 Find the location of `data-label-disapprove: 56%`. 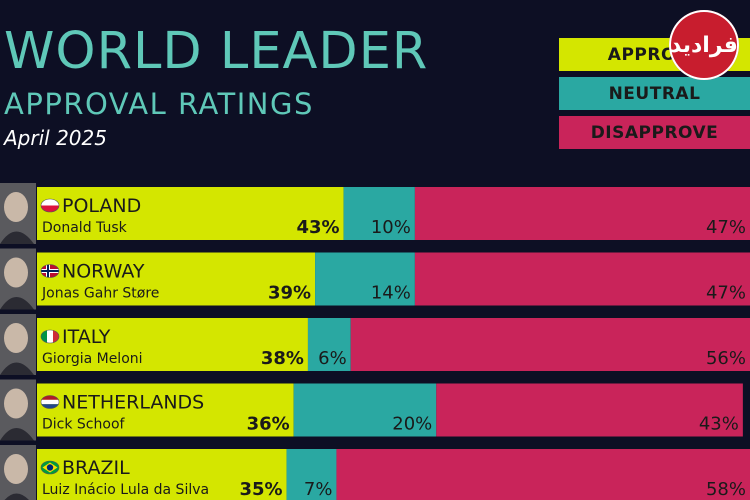

data-label-disapprove: 56% is located at coordinates (726, 358).